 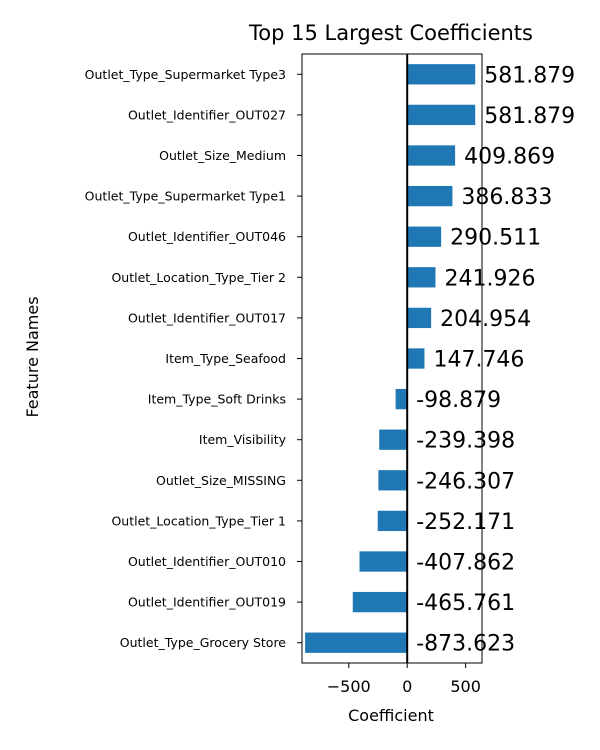 I want to click on value-label: 147.746, so click(x=478, y=360).